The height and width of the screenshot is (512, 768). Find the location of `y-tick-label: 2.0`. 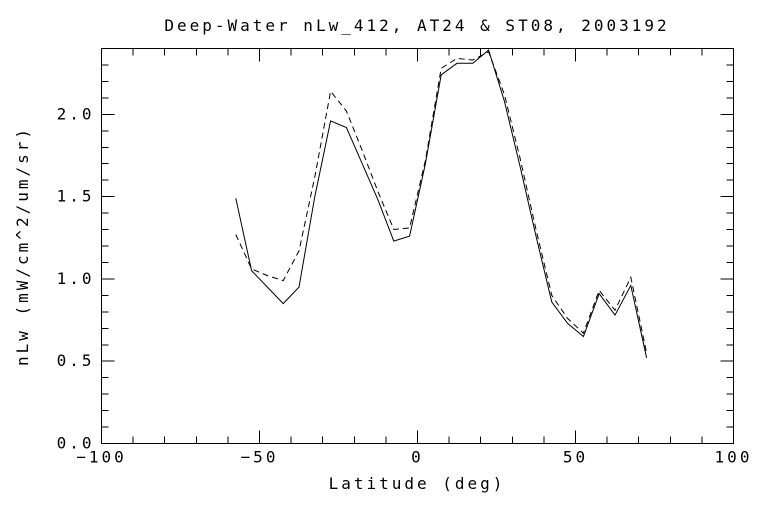

y-tick-label: 2.0 is located at coordinates (76, 113).